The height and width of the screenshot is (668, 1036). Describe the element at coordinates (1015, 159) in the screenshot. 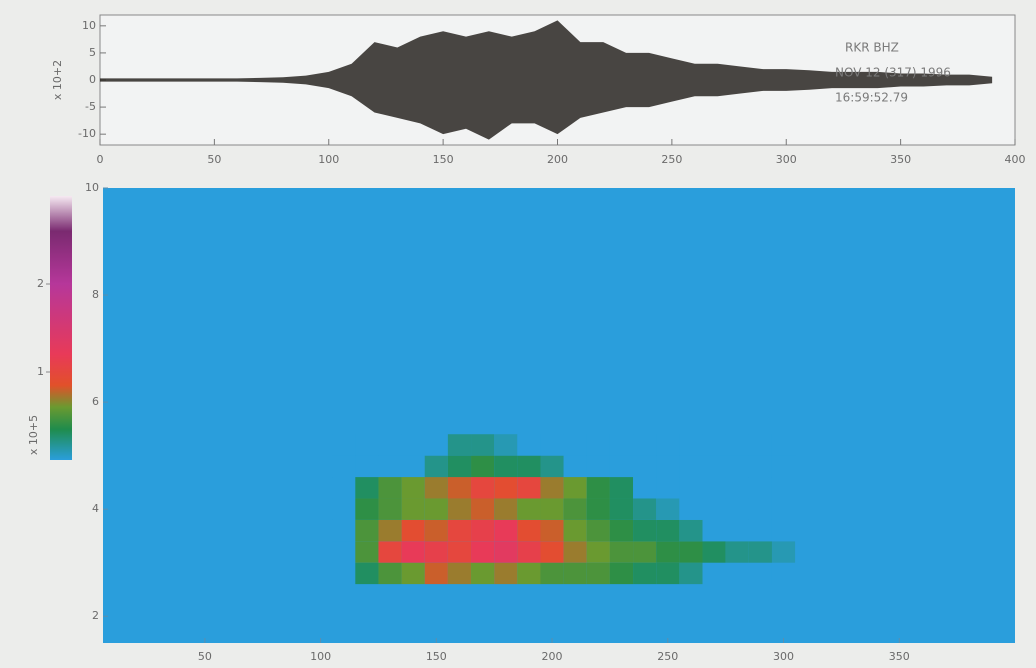

I see `x-tick-label: 400` at that location.